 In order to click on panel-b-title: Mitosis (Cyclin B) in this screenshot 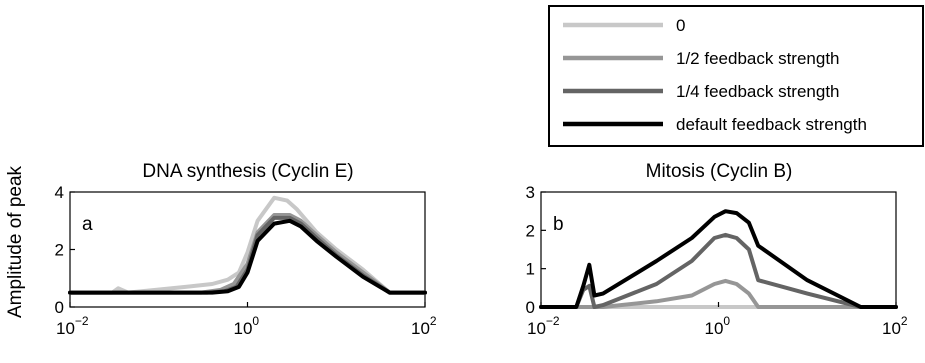, I will do `click(719, 171)`.